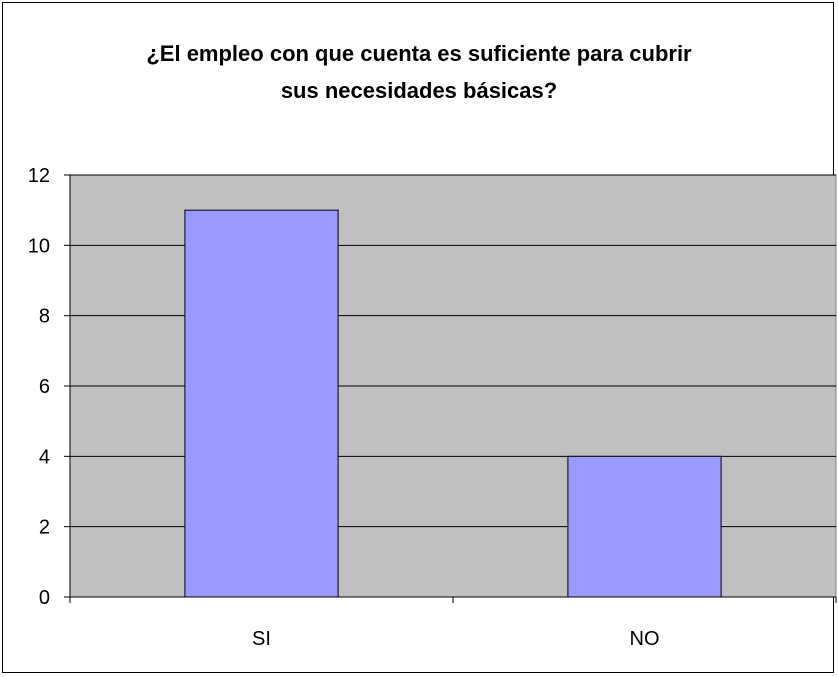 The image size is (838, 677). Describe the element at coordinates (44, 598) in the screenshot. I see `y-tick-label: 0` at that location.